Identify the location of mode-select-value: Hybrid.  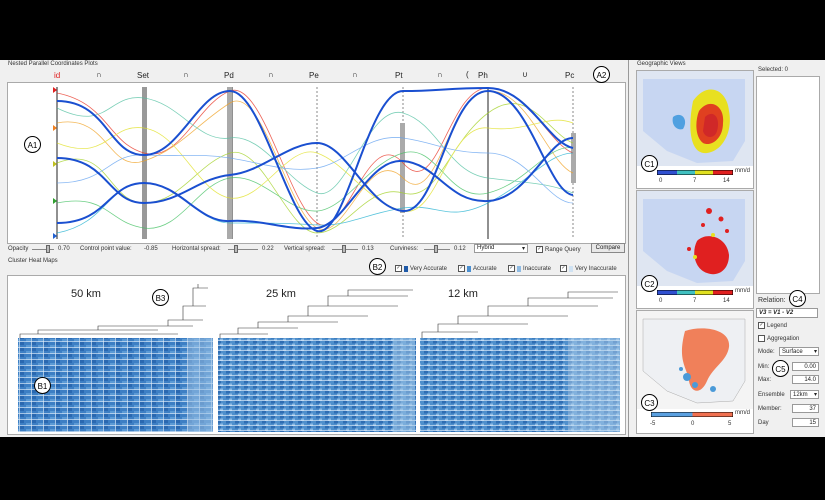
(486, 248).